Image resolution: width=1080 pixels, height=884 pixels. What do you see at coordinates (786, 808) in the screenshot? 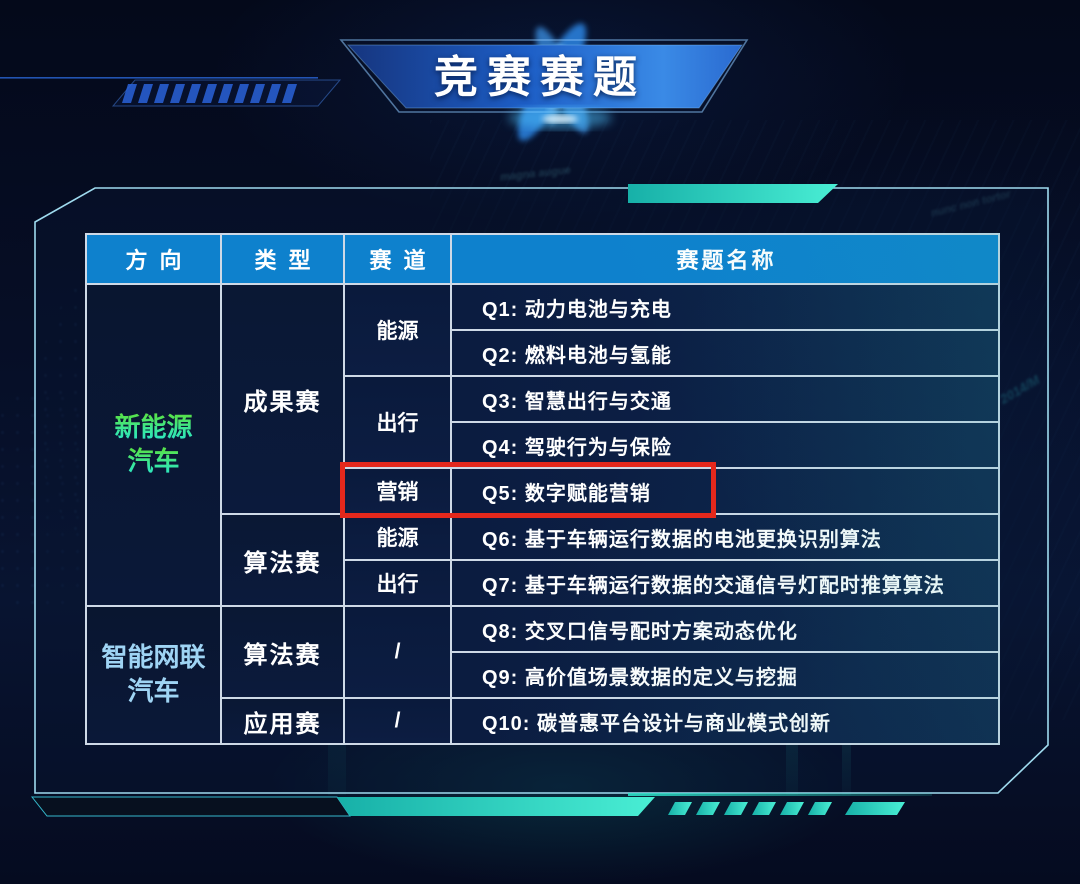
I see `bottom-hatch-stripes` at bounding box center [786, 808].